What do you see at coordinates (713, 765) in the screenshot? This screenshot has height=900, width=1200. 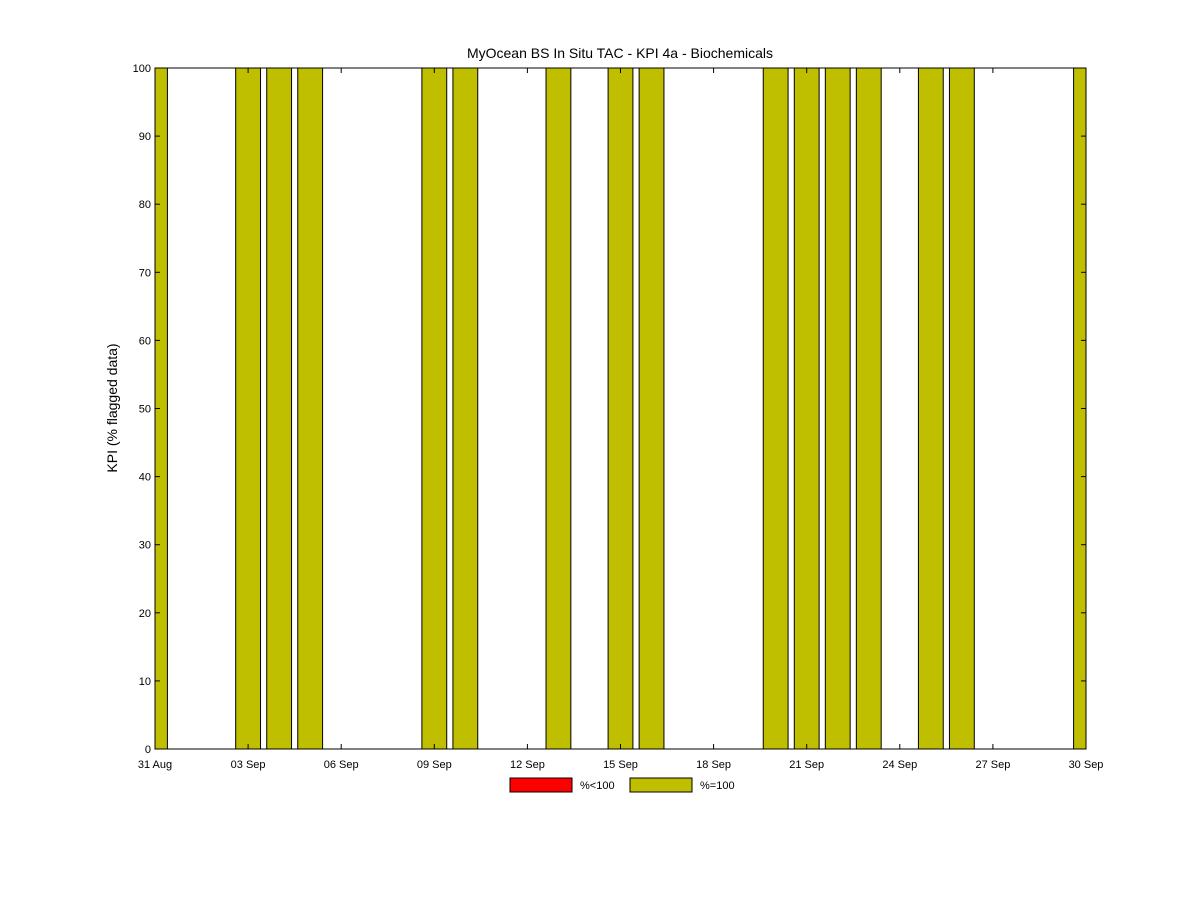 I see `x-tick-label: 18 Sep` at bounding box center [713, 765].